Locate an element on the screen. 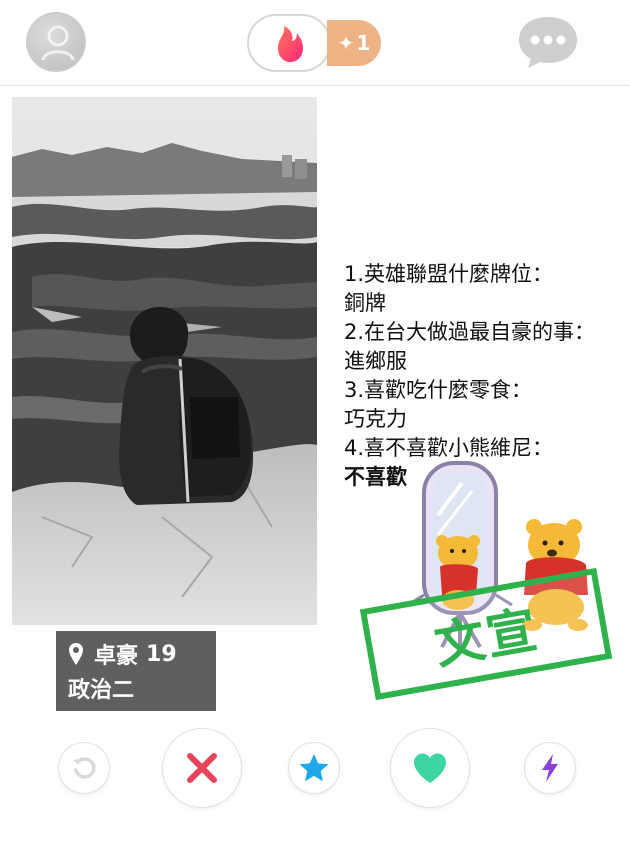  chat-bubble-icon is located at coordinates (548, 42).